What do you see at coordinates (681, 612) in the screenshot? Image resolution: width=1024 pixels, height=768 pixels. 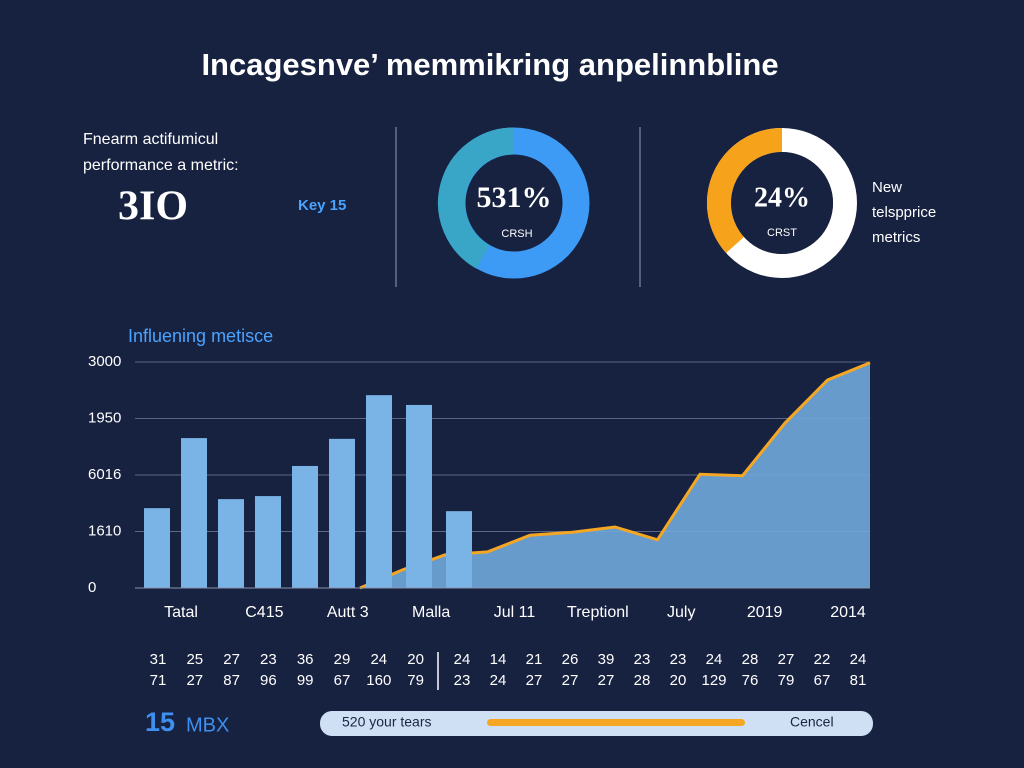 I see `x-tick-label: July` at bounding box center [681, 612].